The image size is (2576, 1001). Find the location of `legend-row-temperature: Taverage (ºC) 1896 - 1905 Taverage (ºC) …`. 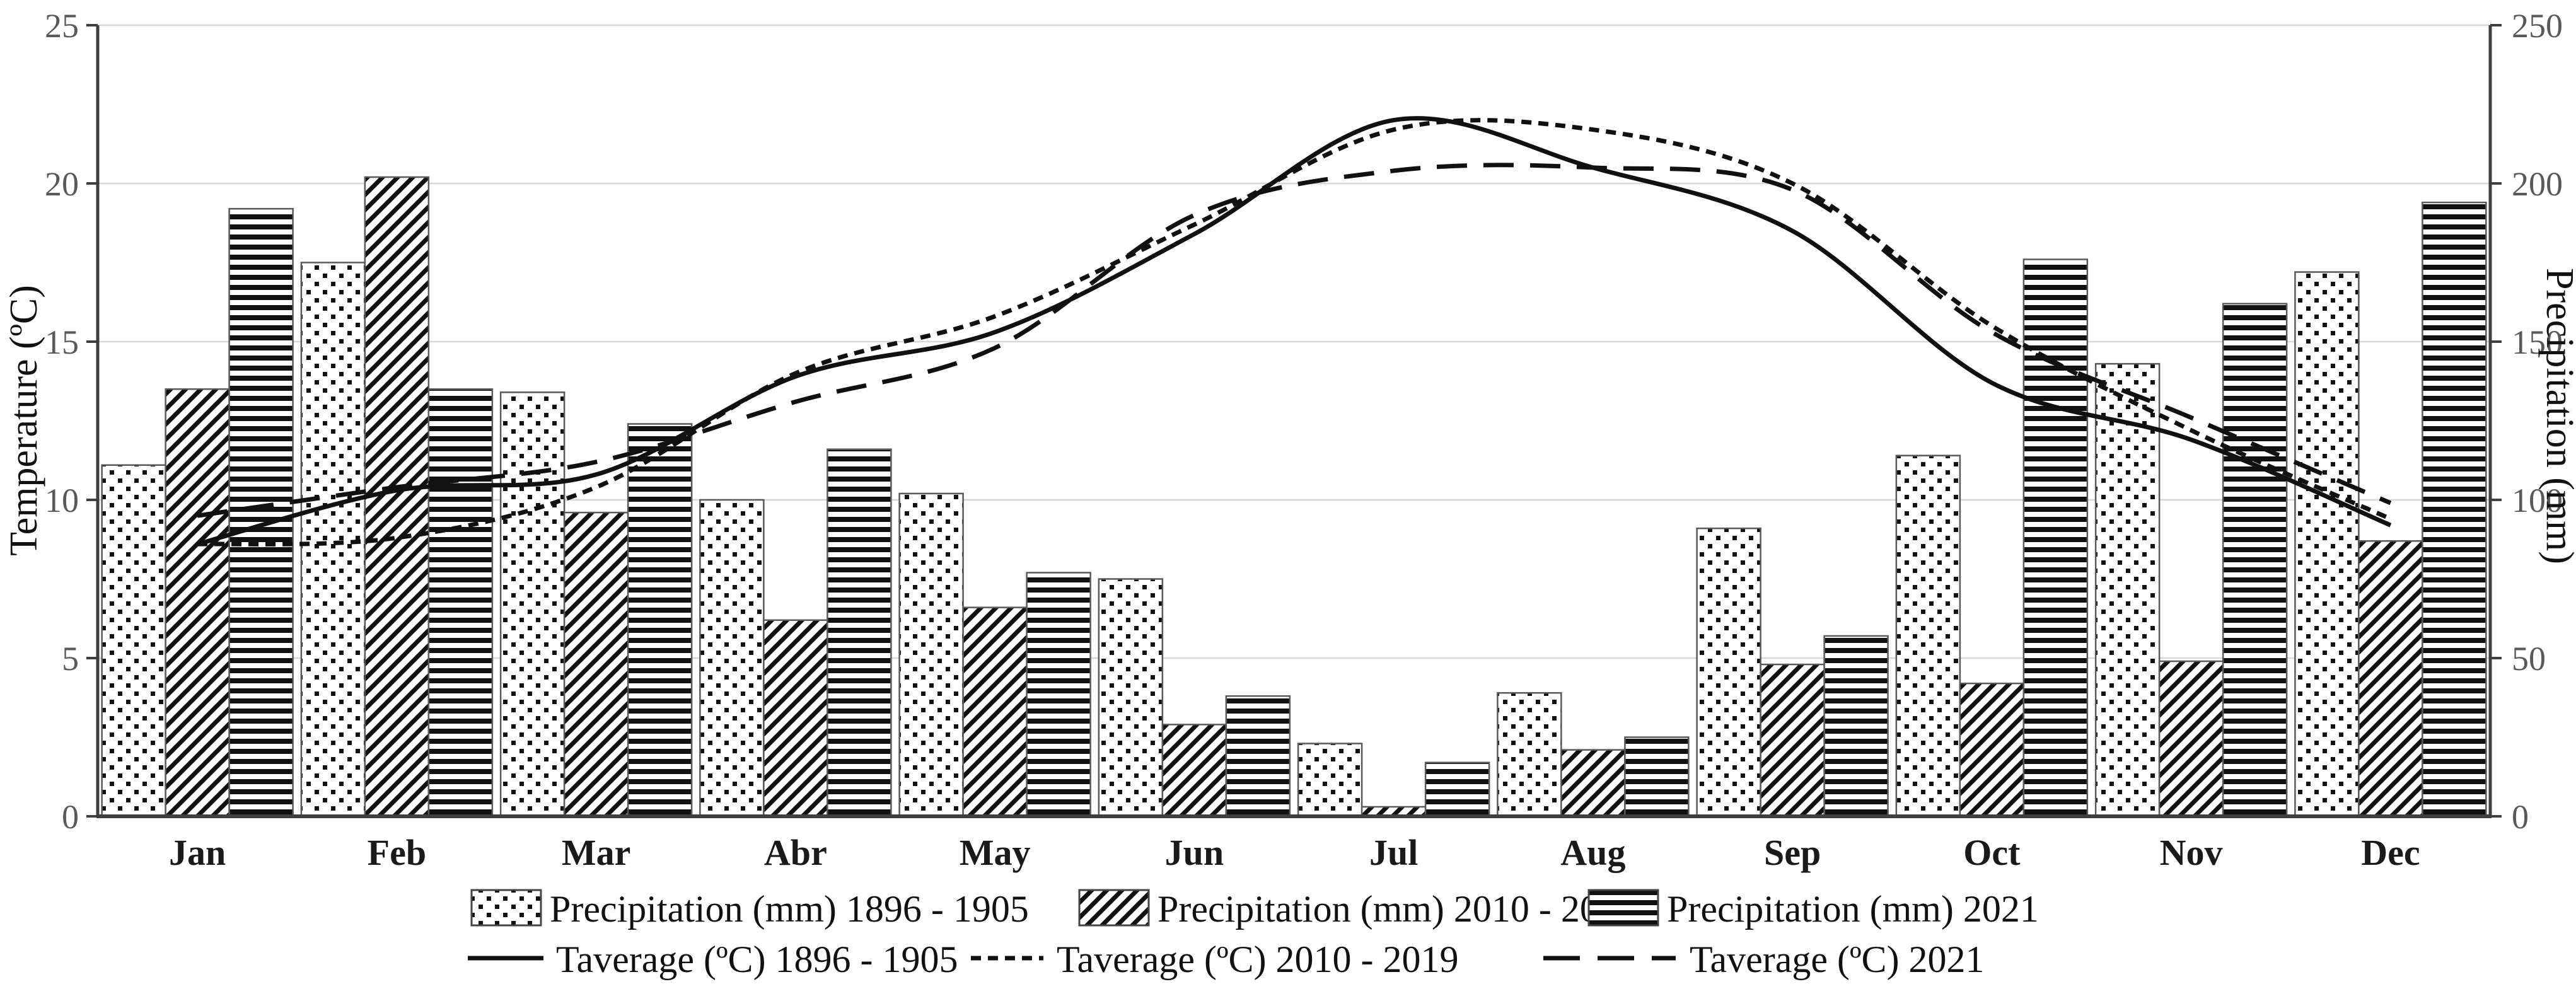

legend-row-temperature: Taverage (ºC) 1896 - 1905 Taverage (ºC) … is located at coordinates (1226, 959).